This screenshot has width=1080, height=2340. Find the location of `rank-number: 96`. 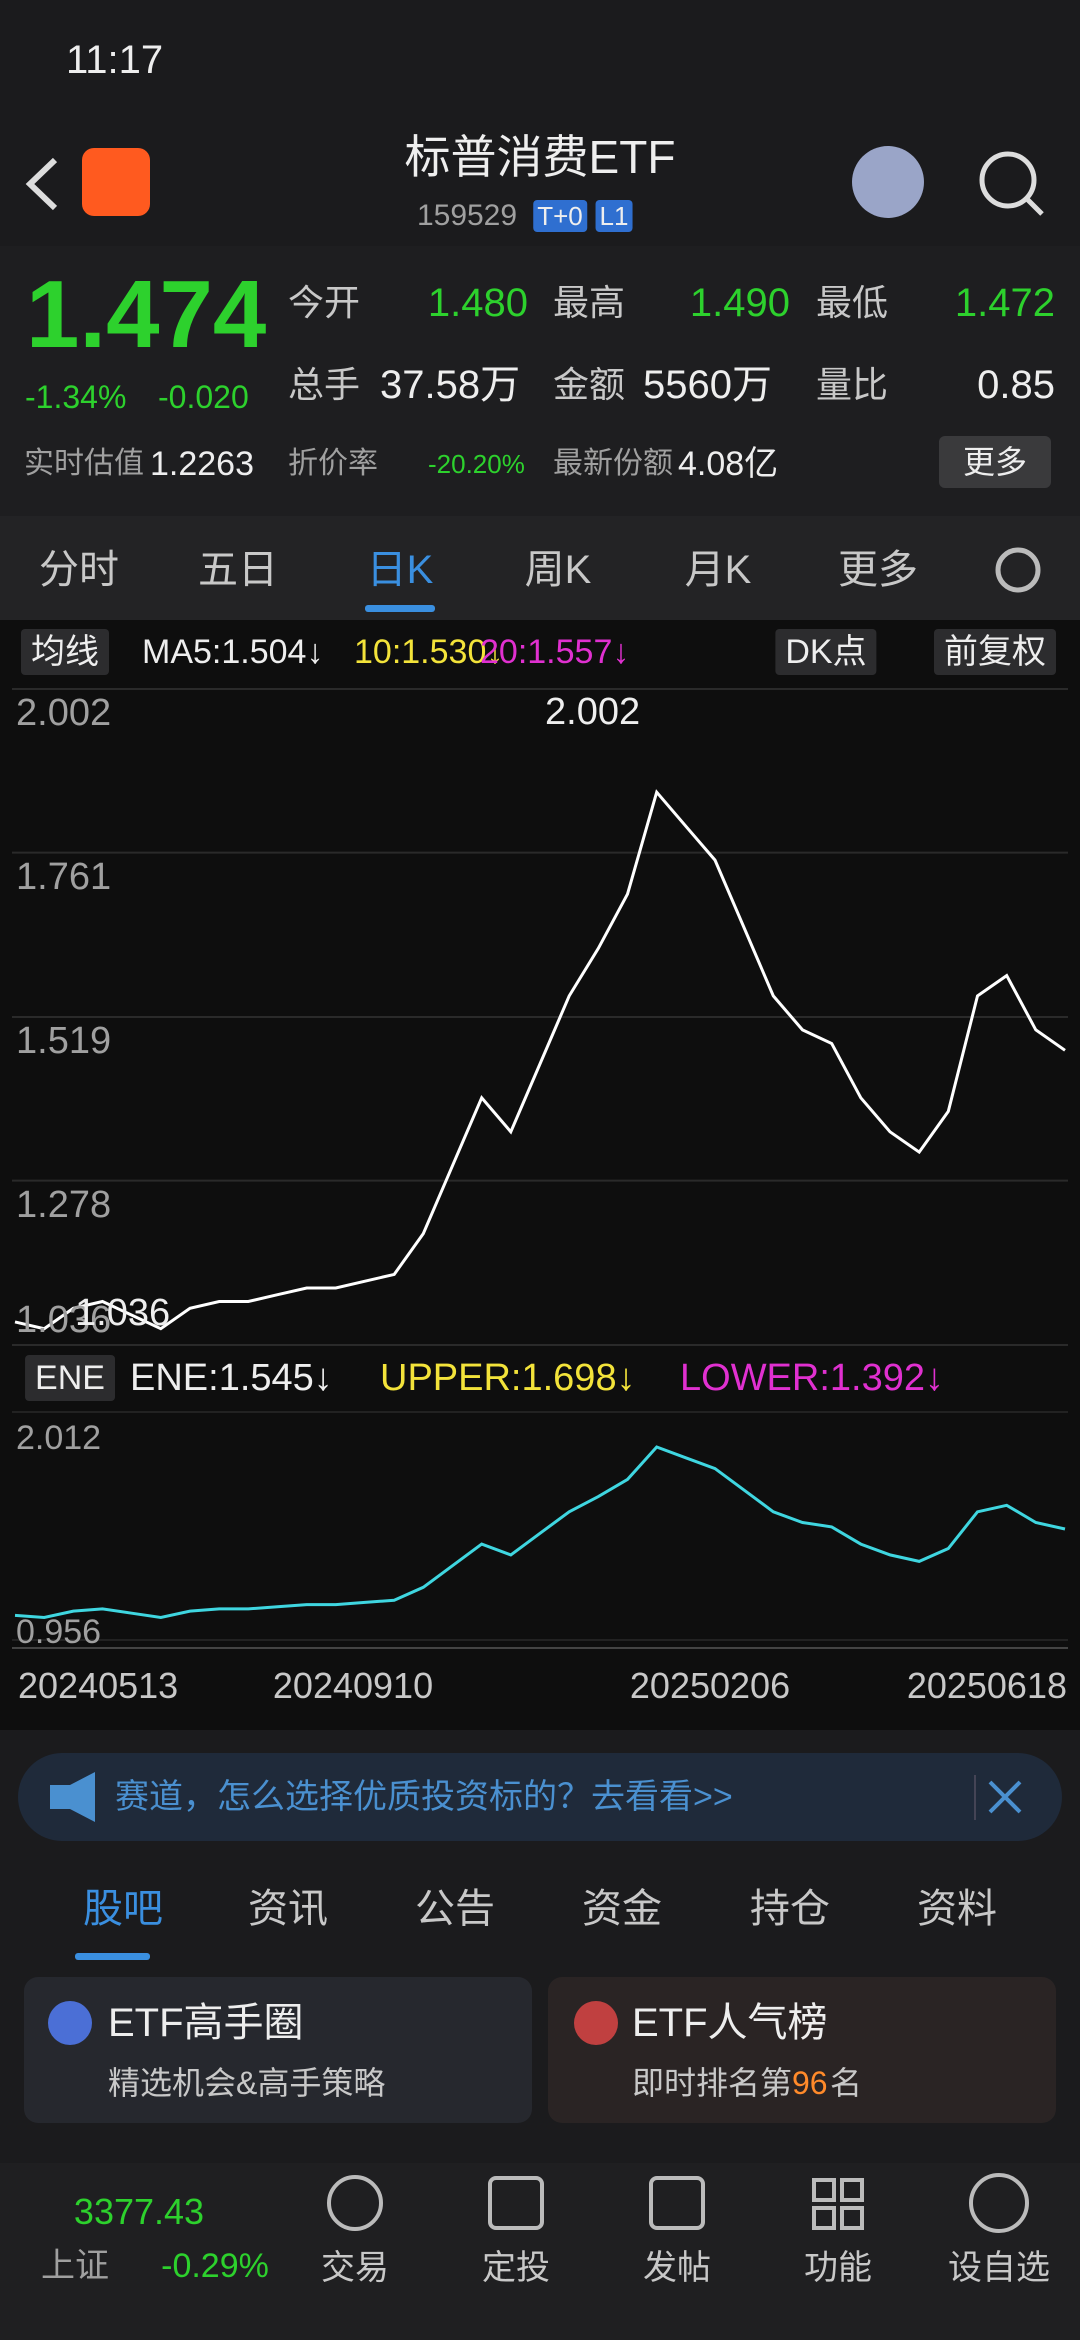

rank-number: 96 is located at coordinates (810, 2083).